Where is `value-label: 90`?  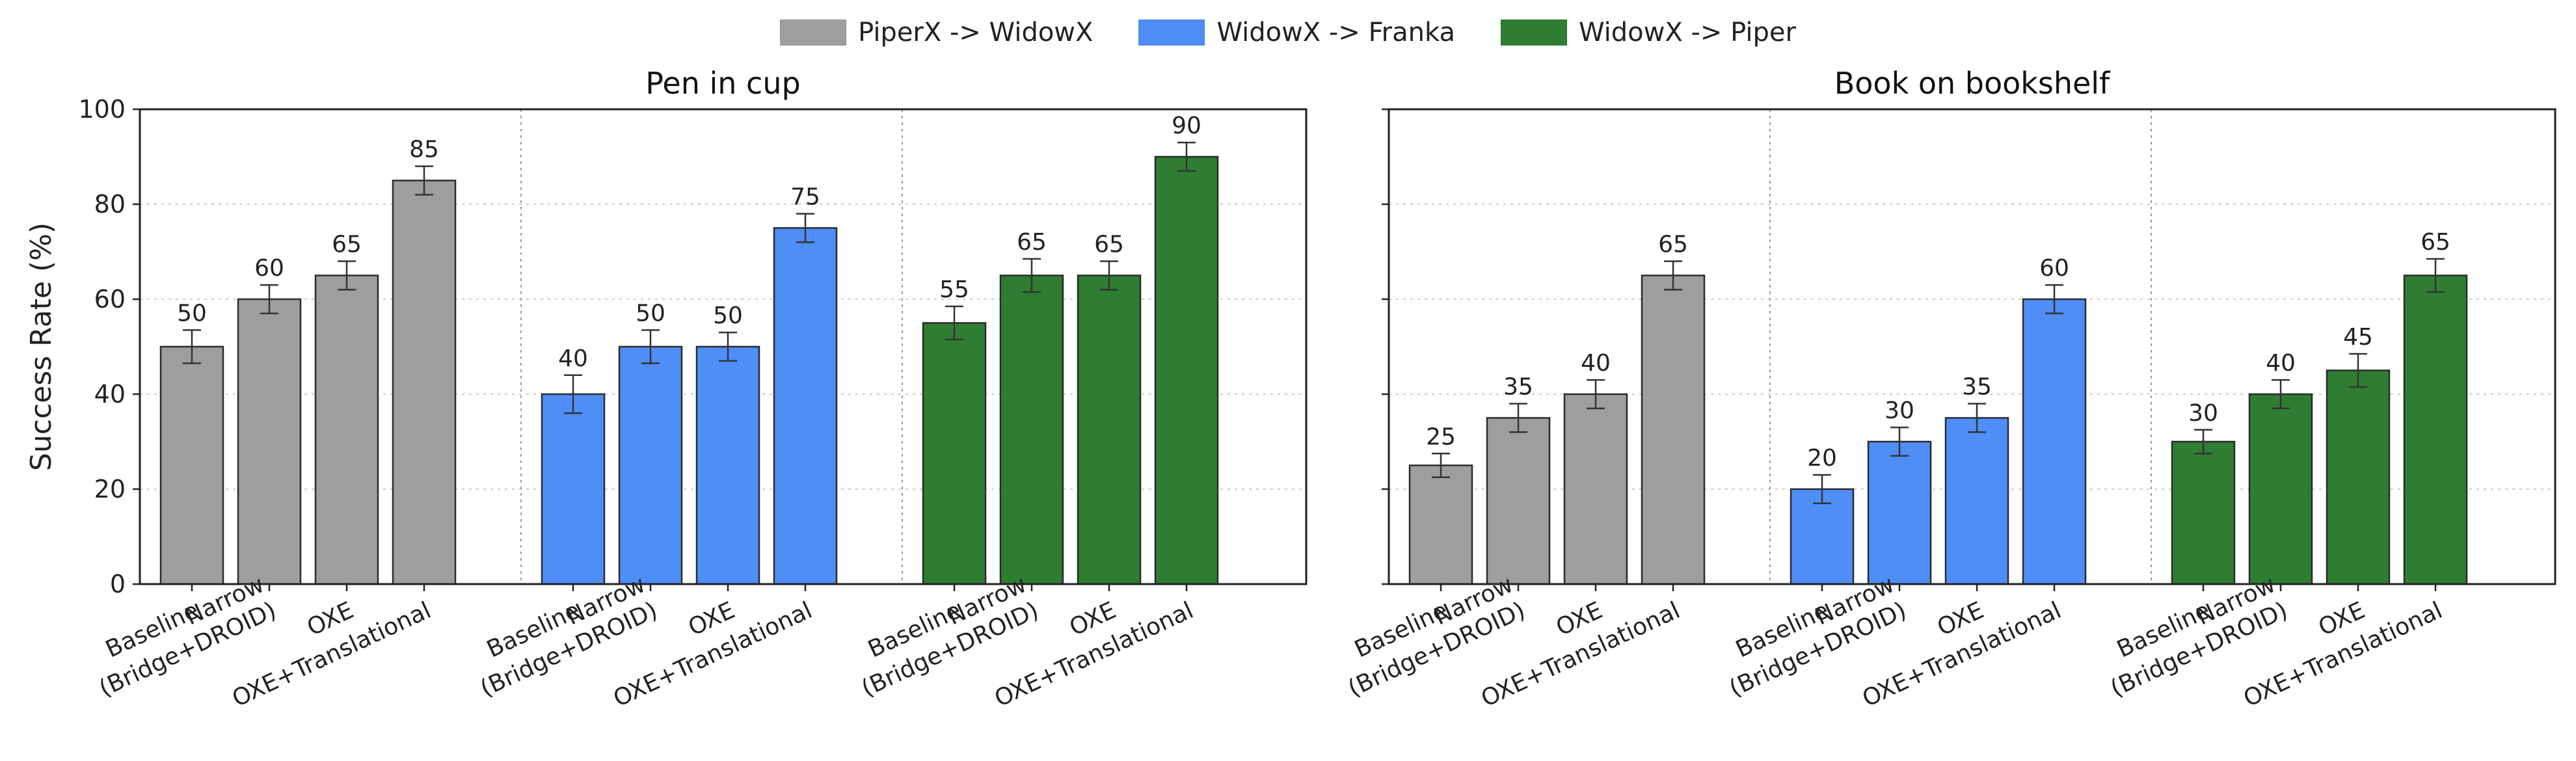 value-label: 90 is located at coordinates (1186, 126).